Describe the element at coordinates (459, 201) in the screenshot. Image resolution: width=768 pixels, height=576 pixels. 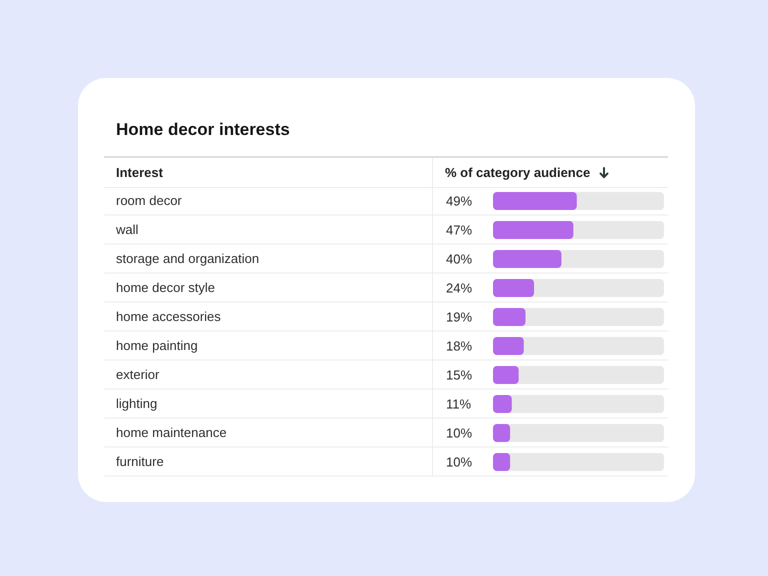
I see `data-label: 49%` at that location.